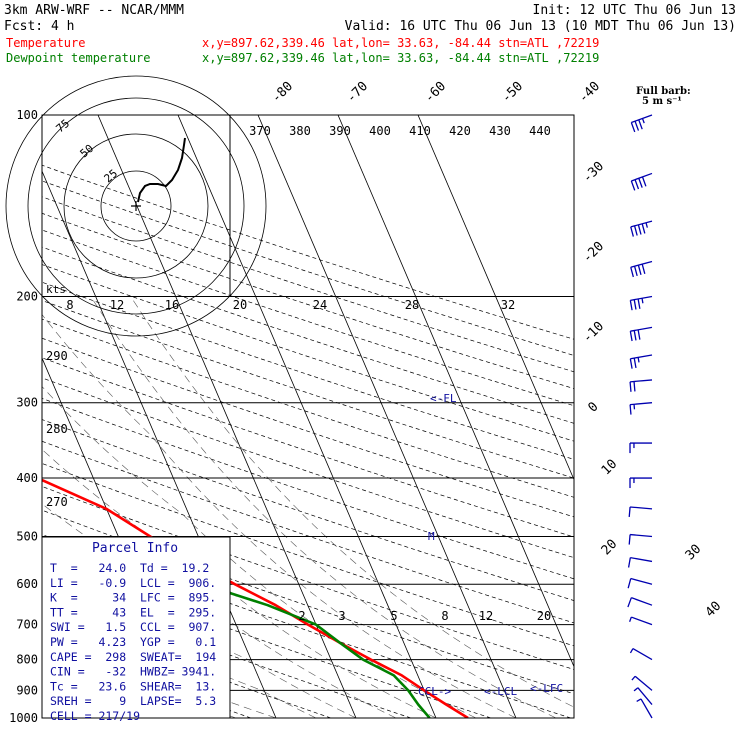 The width and height of the screenshot is (740, 740). Describe the element at coordinates (27, 625) in the screenshot. I see `pressure-tick-label: 700` at that location.